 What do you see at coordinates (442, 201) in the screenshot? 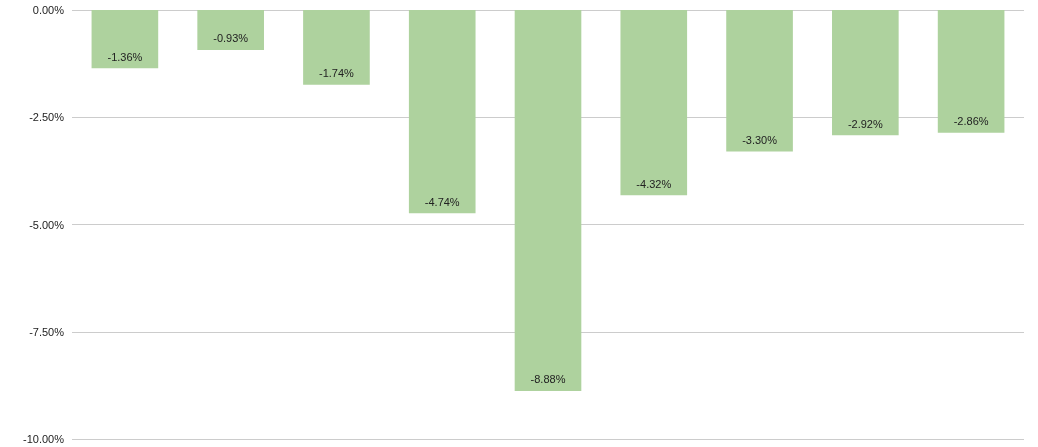
I see `data-label: -4.74%` at bounding box center [442, 201].